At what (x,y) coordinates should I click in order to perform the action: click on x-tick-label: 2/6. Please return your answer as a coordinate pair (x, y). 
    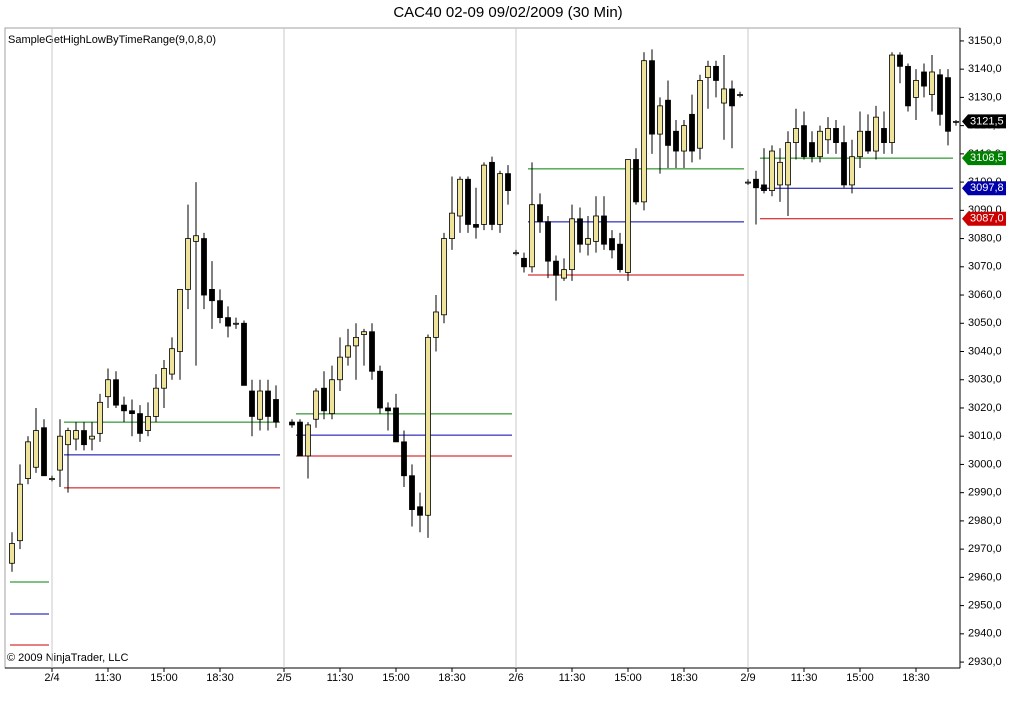
    Looking at the image, I should click on (515, 678).